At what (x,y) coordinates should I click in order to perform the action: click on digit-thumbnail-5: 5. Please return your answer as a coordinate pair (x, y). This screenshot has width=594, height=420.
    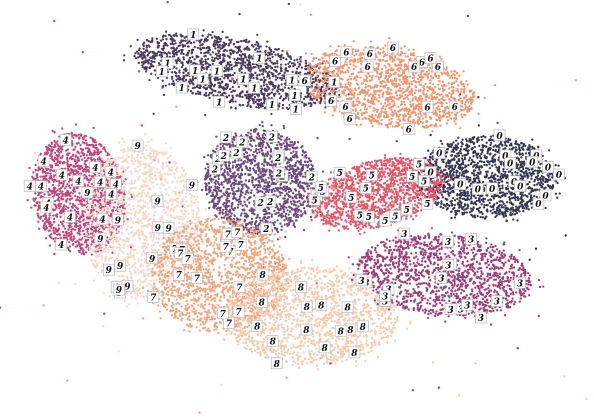
    Looking at the image, I should click on (351, 197).